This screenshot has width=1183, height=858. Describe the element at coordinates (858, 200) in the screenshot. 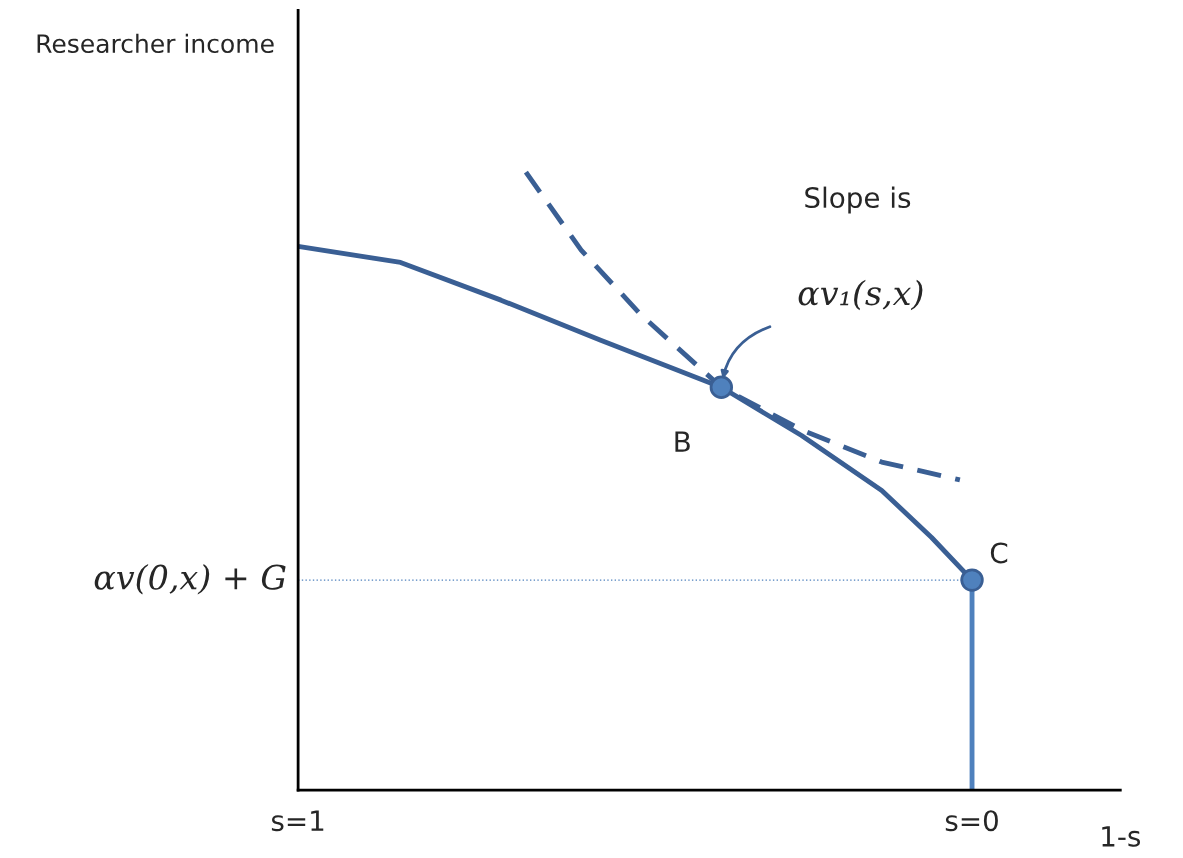

I see `annotation: Slope is` at that location.